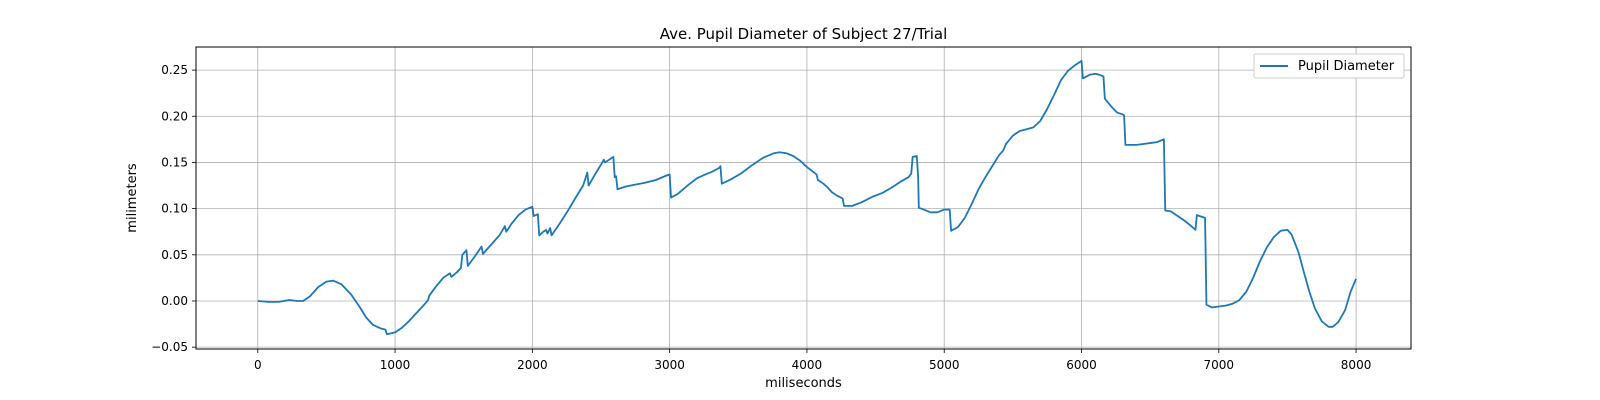  I want to click on x-tick-label: 5000, so click(944, 365).